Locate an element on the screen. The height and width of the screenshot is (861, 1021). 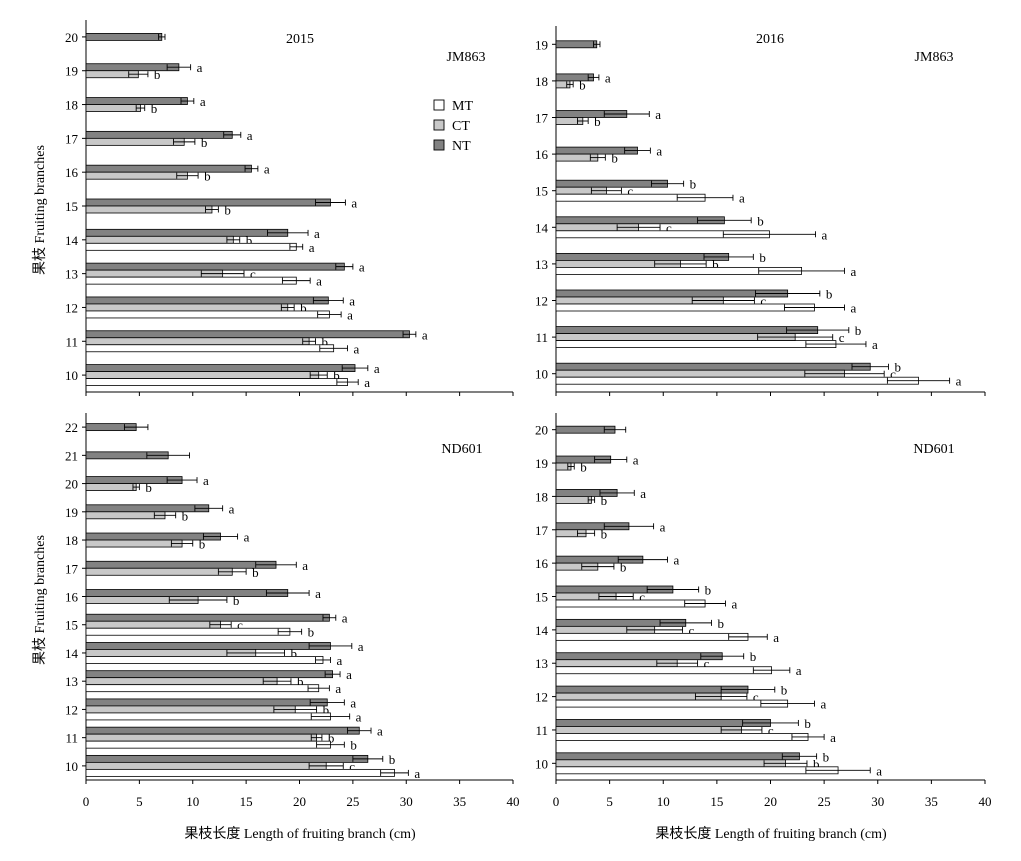
panel-year: 2015 is located at coordinates (300, 39).